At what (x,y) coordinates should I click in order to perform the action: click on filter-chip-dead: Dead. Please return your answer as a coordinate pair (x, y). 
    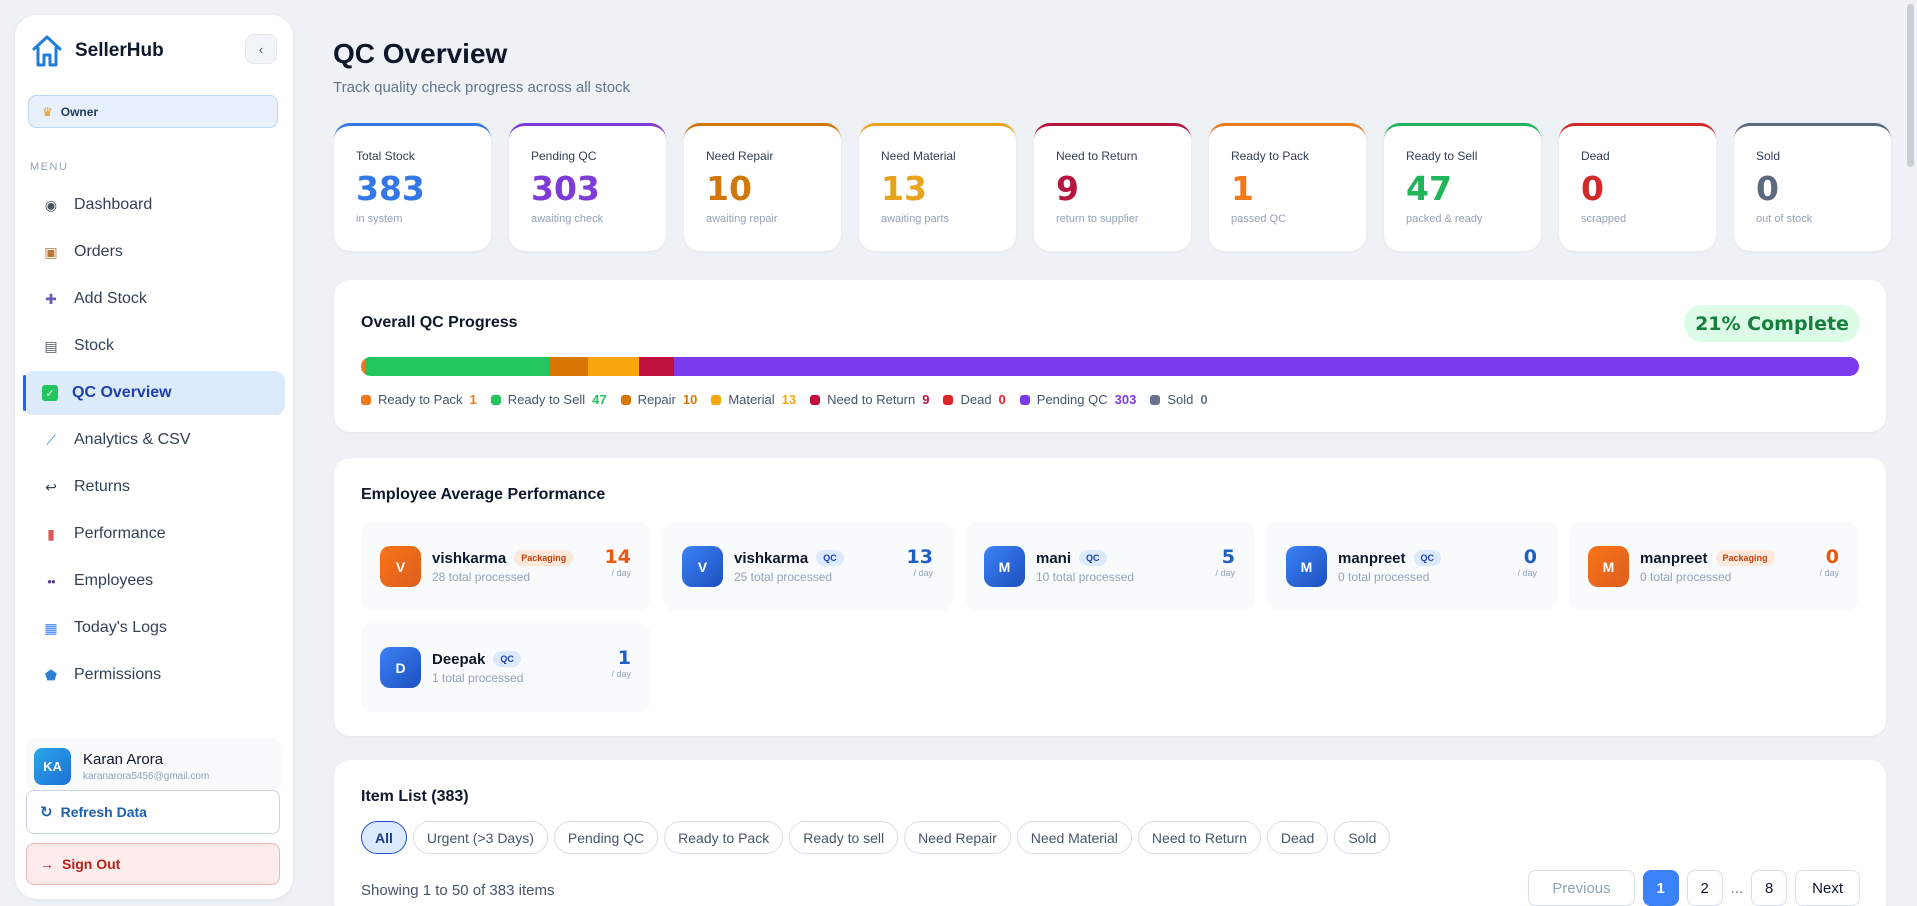
    Looking at the image, I should click on (1297, 837).